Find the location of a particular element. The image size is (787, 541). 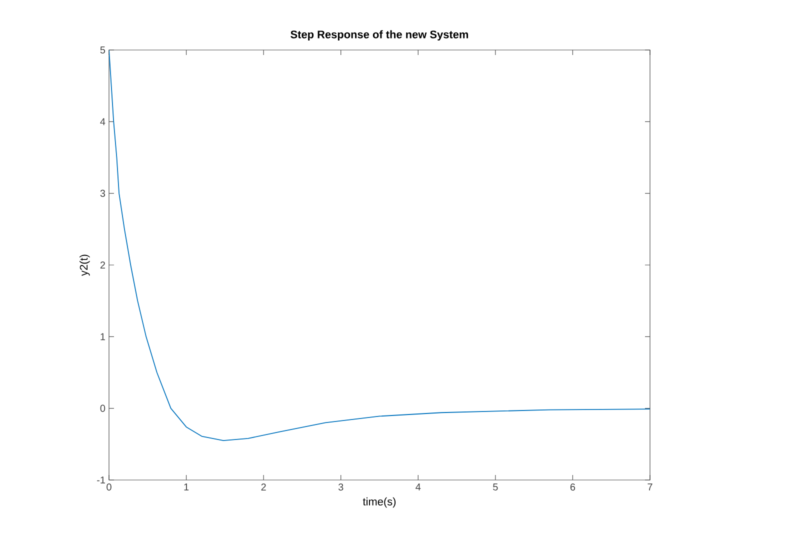

y-axis-title: y2(t) is located at coordinates (85, 265).